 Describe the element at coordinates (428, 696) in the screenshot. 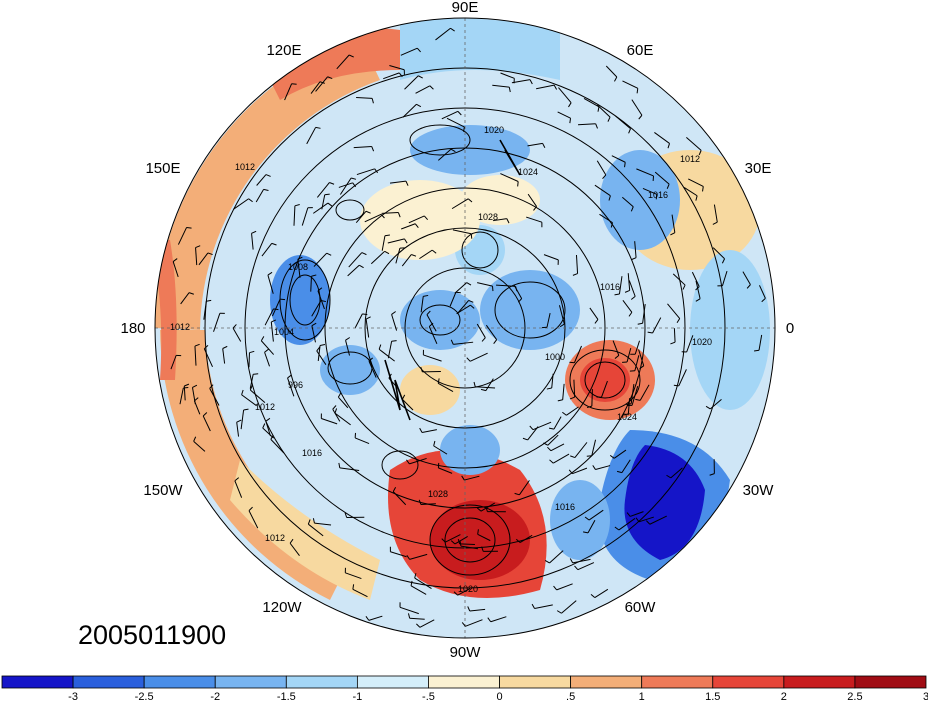

I see `colorbar-tick-label: -.5` at that location.